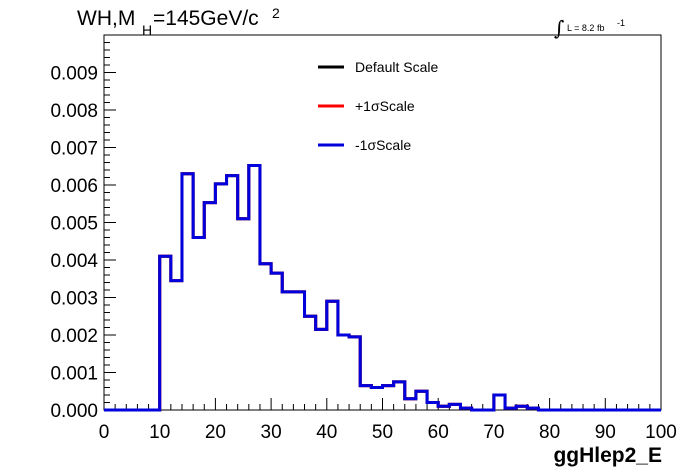  What do you see at coordinates (147, 30) in the screenshot?
I see `chart-title-subscript: H` at bounding box center [147, 30].